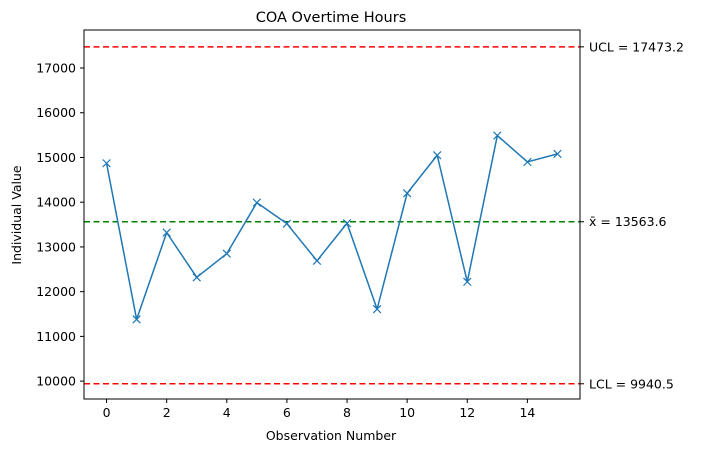 Image resolution: width=705 pixels, height=453 pixels. Describe the element at coordinates (227, 412) in the screenshot. I see `x-tick-label: 4` at that location.